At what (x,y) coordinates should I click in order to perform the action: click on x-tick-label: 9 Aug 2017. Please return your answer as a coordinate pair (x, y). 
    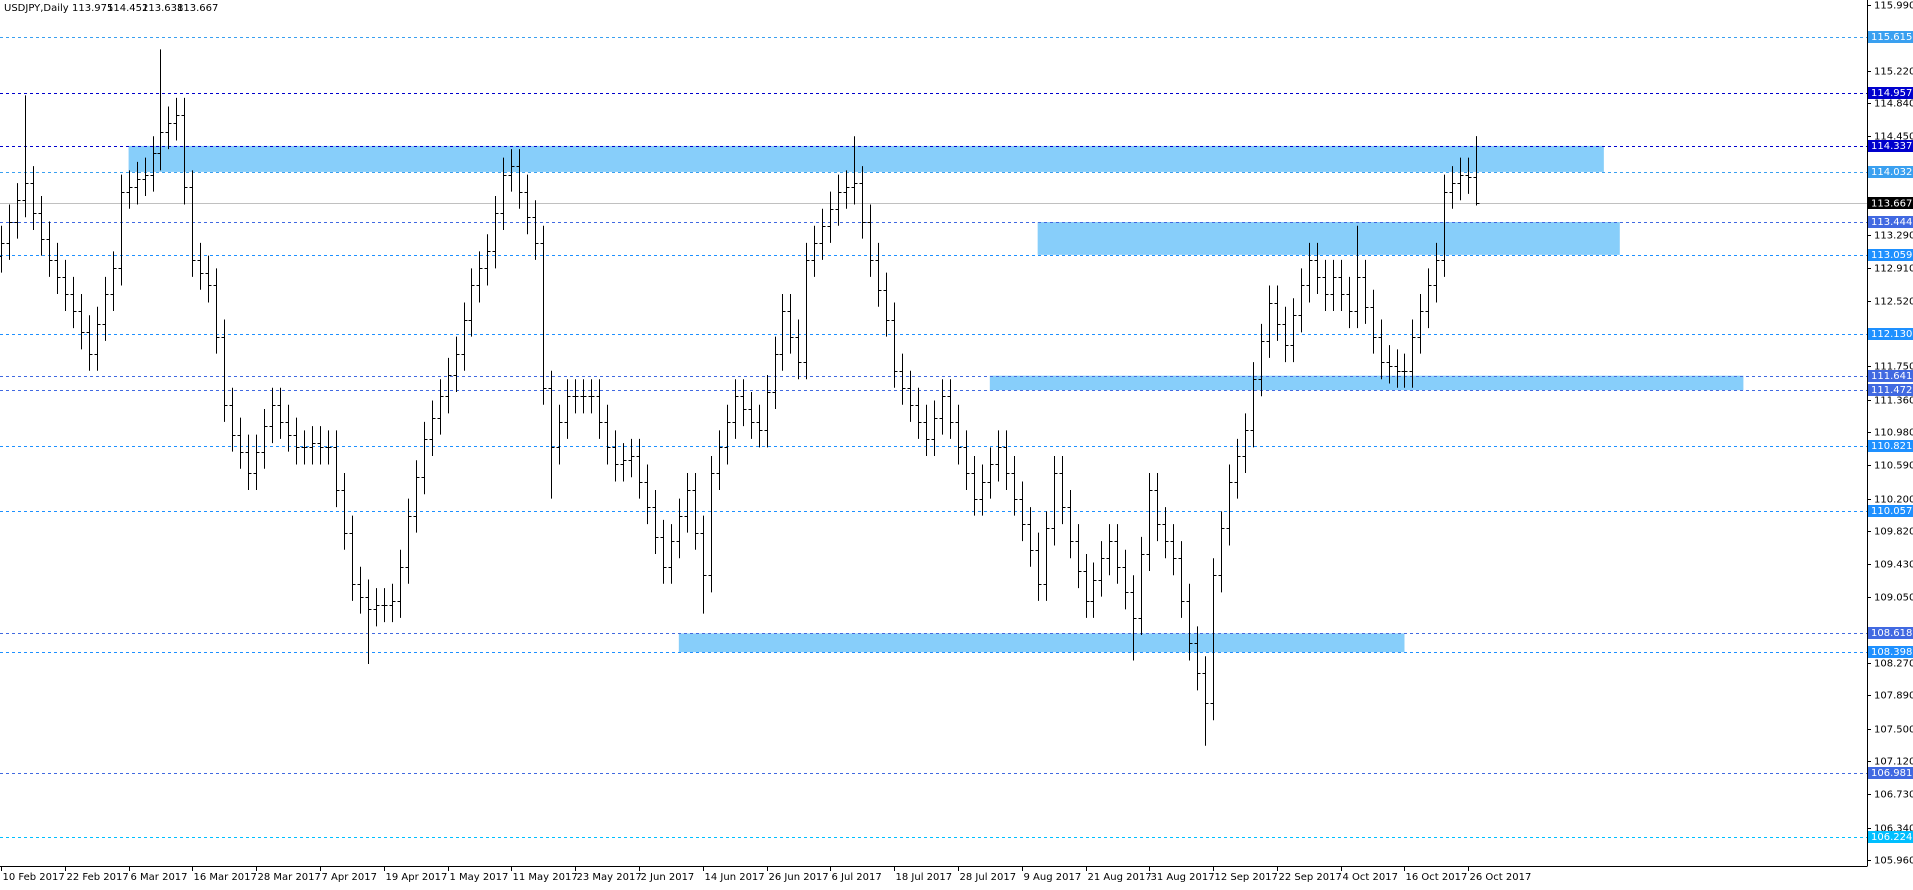
    Looking at the image, I should click on (1053, 877).